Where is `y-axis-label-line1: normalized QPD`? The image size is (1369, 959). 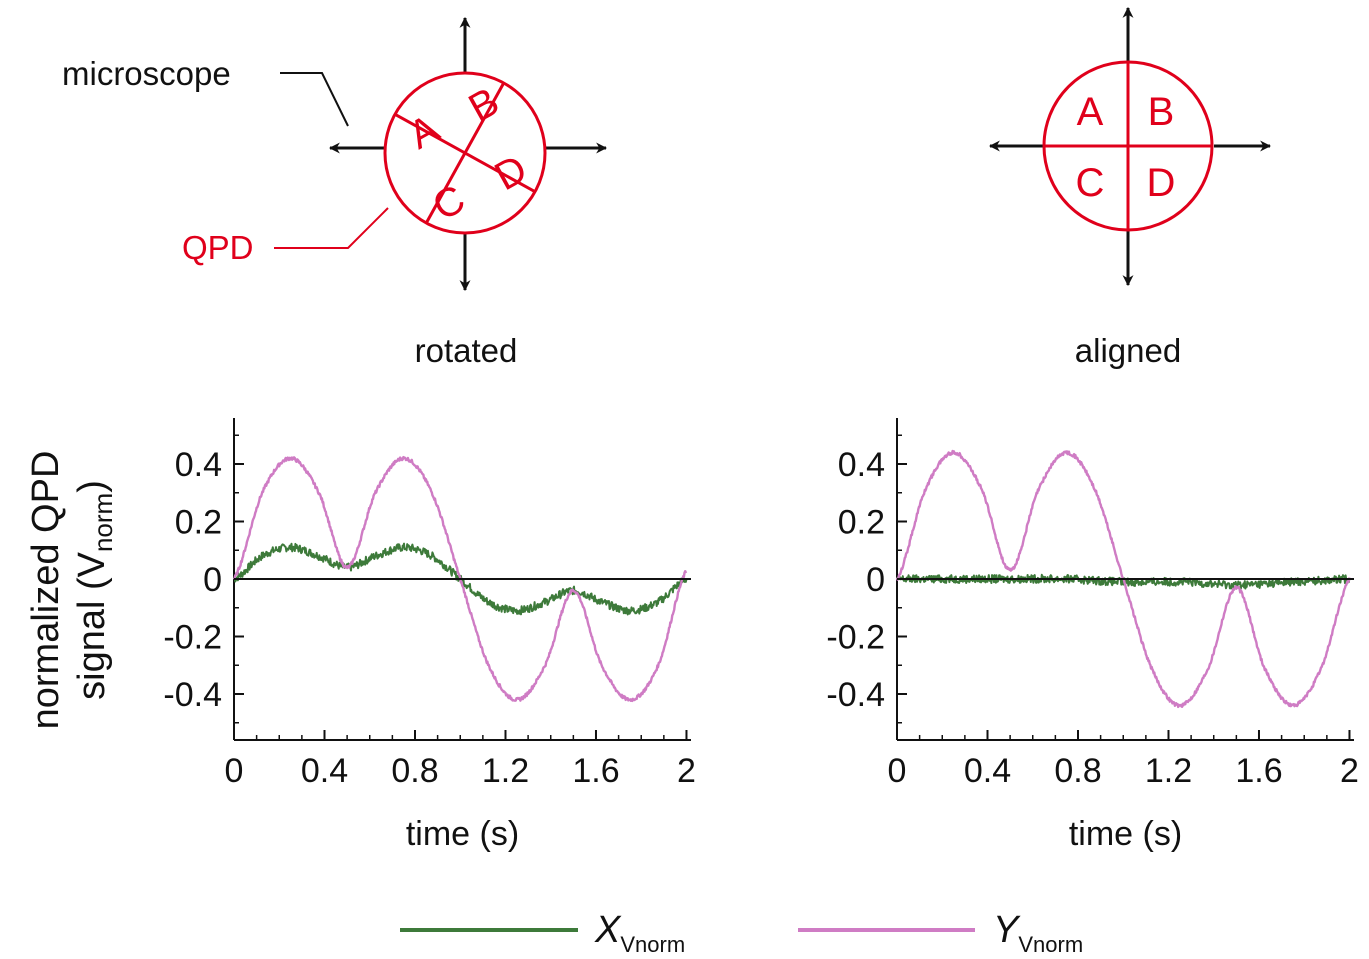
y-axis-label-line1: normalized QPD is located at coordinates (46, 590).